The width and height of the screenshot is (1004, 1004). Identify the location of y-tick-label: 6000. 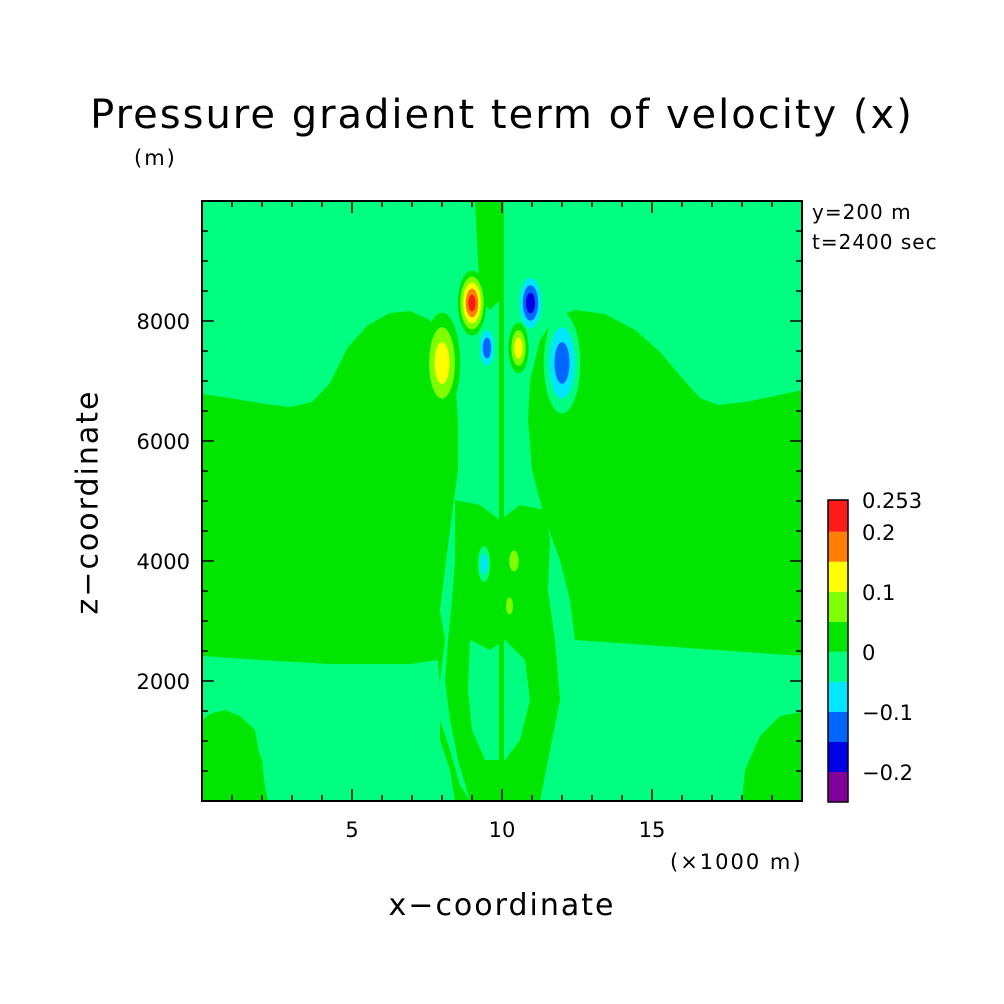
(163, 442).